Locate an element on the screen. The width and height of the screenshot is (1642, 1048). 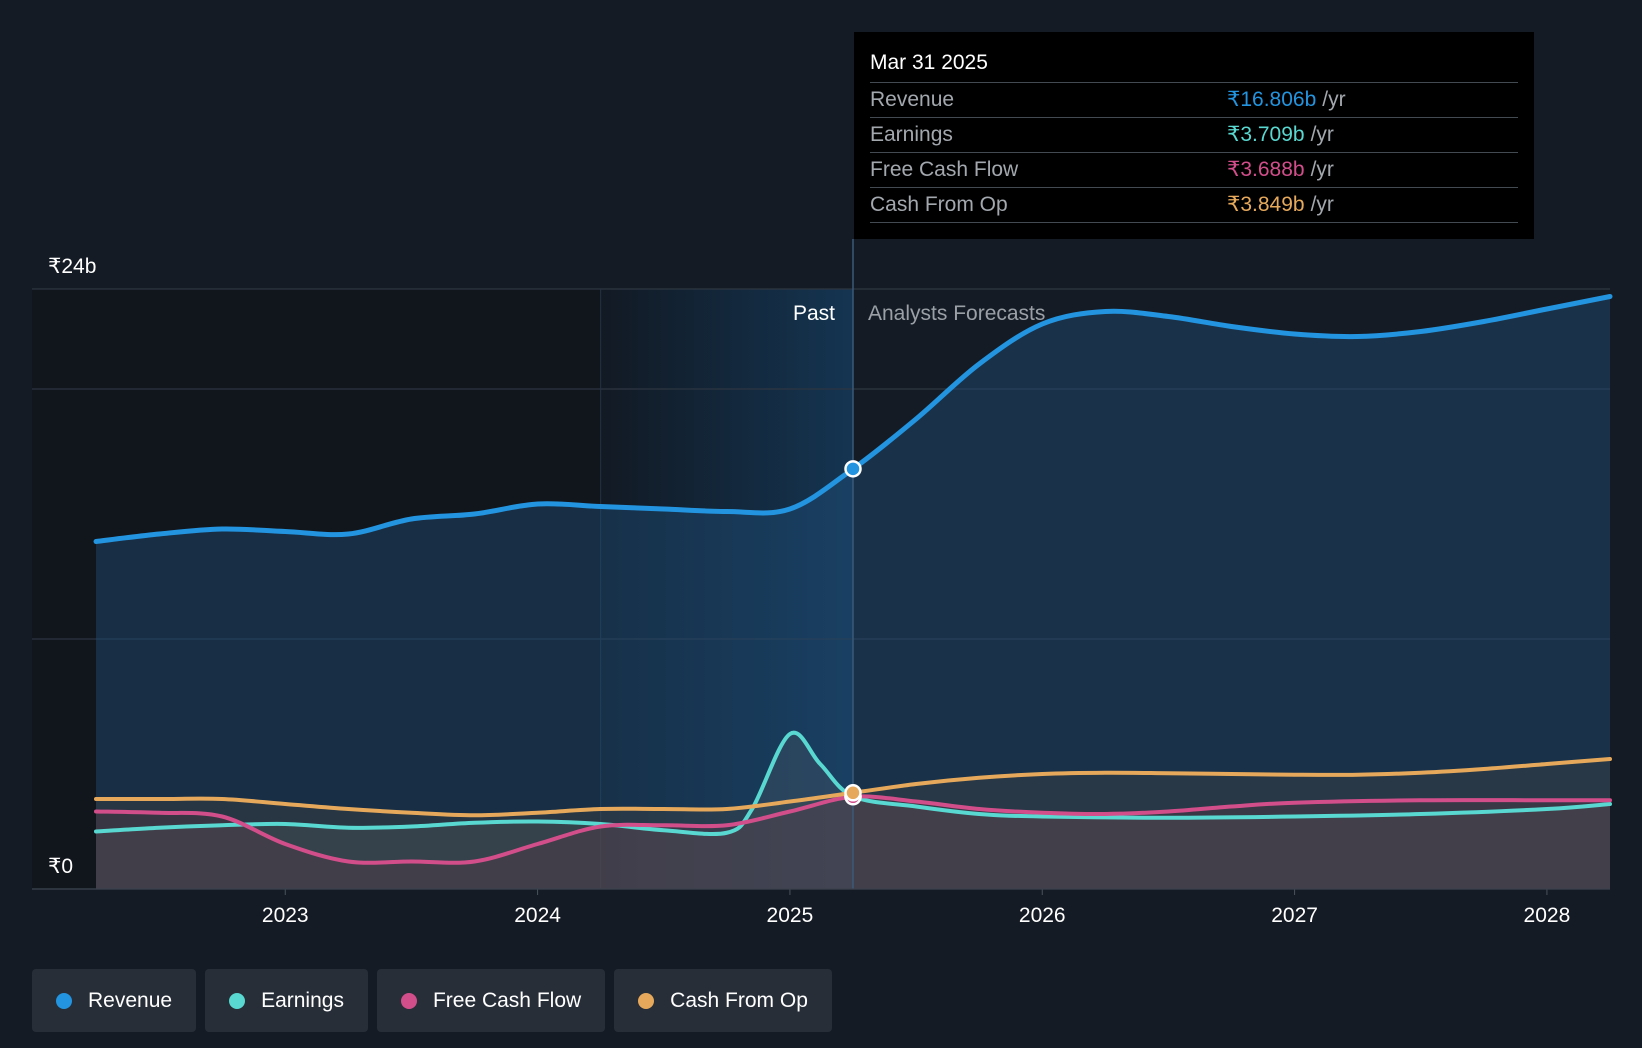
tooltip-row-label: Cash From Op is located at coordinates (939, 204).